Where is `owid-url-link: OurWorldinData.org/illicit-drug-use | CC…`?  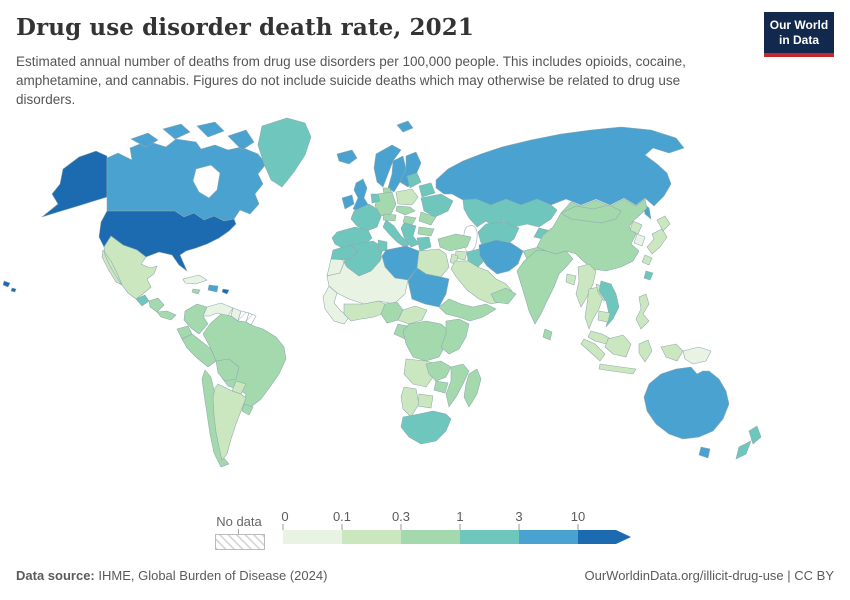 owid-url-link: OurWorldinData.org/illicit-drug-use | CC… is located at coordinates (709, 575).